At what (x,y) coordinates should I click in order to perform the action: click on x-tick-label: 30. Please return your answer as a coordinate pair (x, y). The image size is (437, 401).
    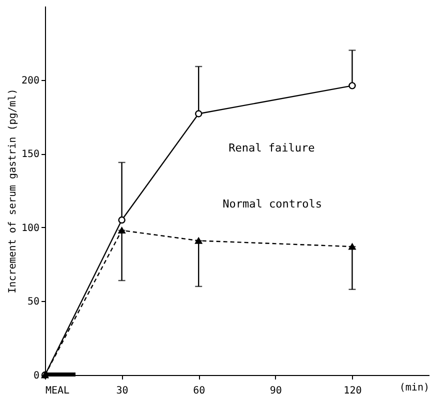
    Looking at the image, I should click on (122, 391).